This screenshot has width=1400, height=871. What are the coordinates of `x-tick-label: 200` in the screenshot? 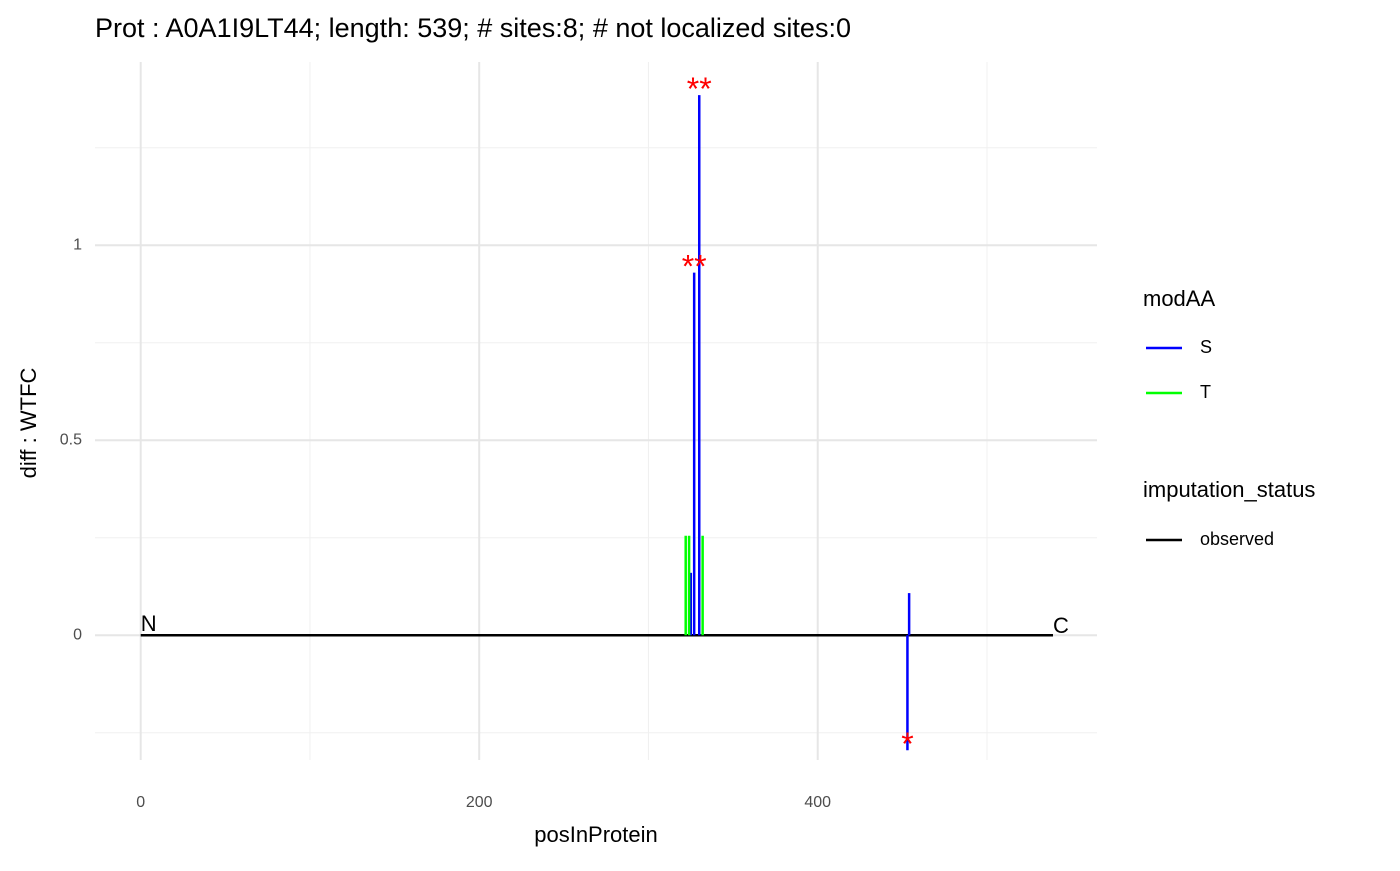 It's located at (479, 802).